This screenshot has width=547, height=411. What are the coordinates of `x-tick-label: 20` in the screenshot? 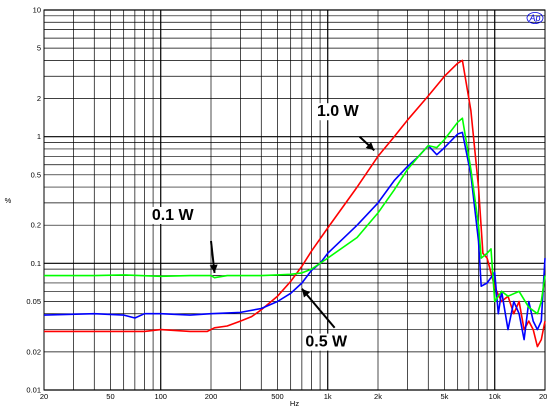 It's located at (44, 396).